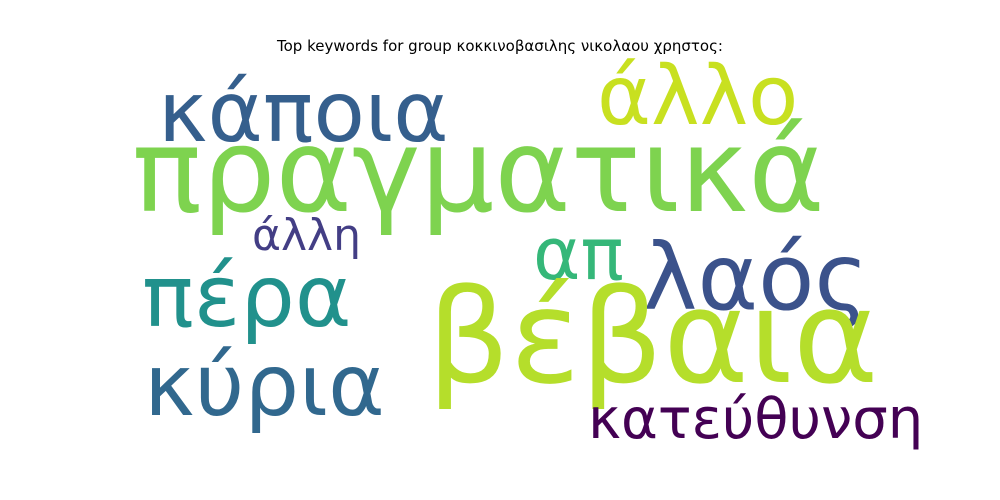  Describe the element at coordinates (756, 419) in the screenshot. I see `word-kateythynsi: κατεύθυνση` at that location.